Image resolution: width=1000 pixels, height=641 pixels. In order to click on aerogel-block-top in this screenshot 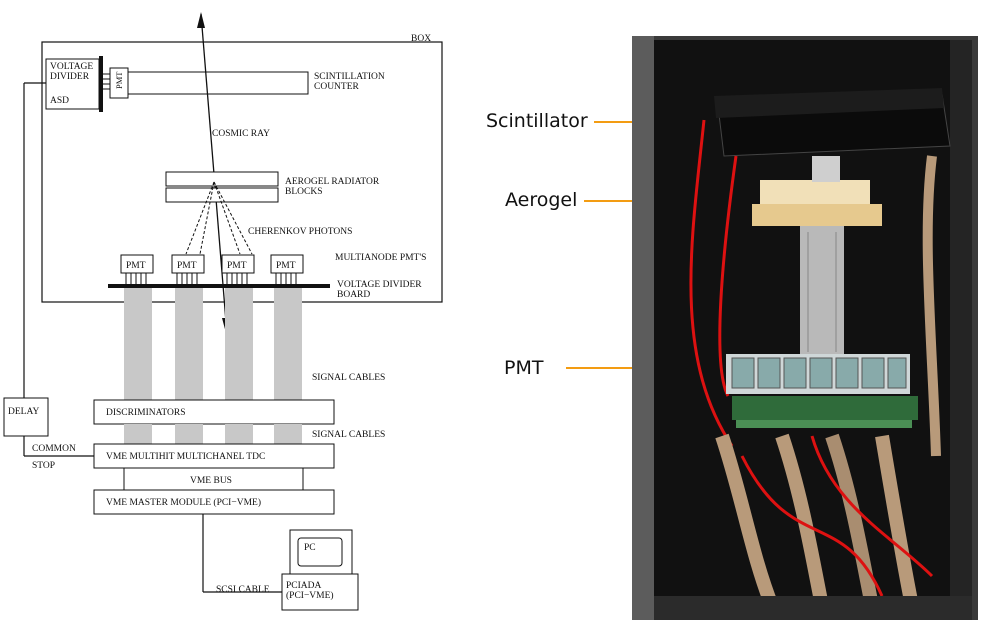, I will do `click(222, 179)`.